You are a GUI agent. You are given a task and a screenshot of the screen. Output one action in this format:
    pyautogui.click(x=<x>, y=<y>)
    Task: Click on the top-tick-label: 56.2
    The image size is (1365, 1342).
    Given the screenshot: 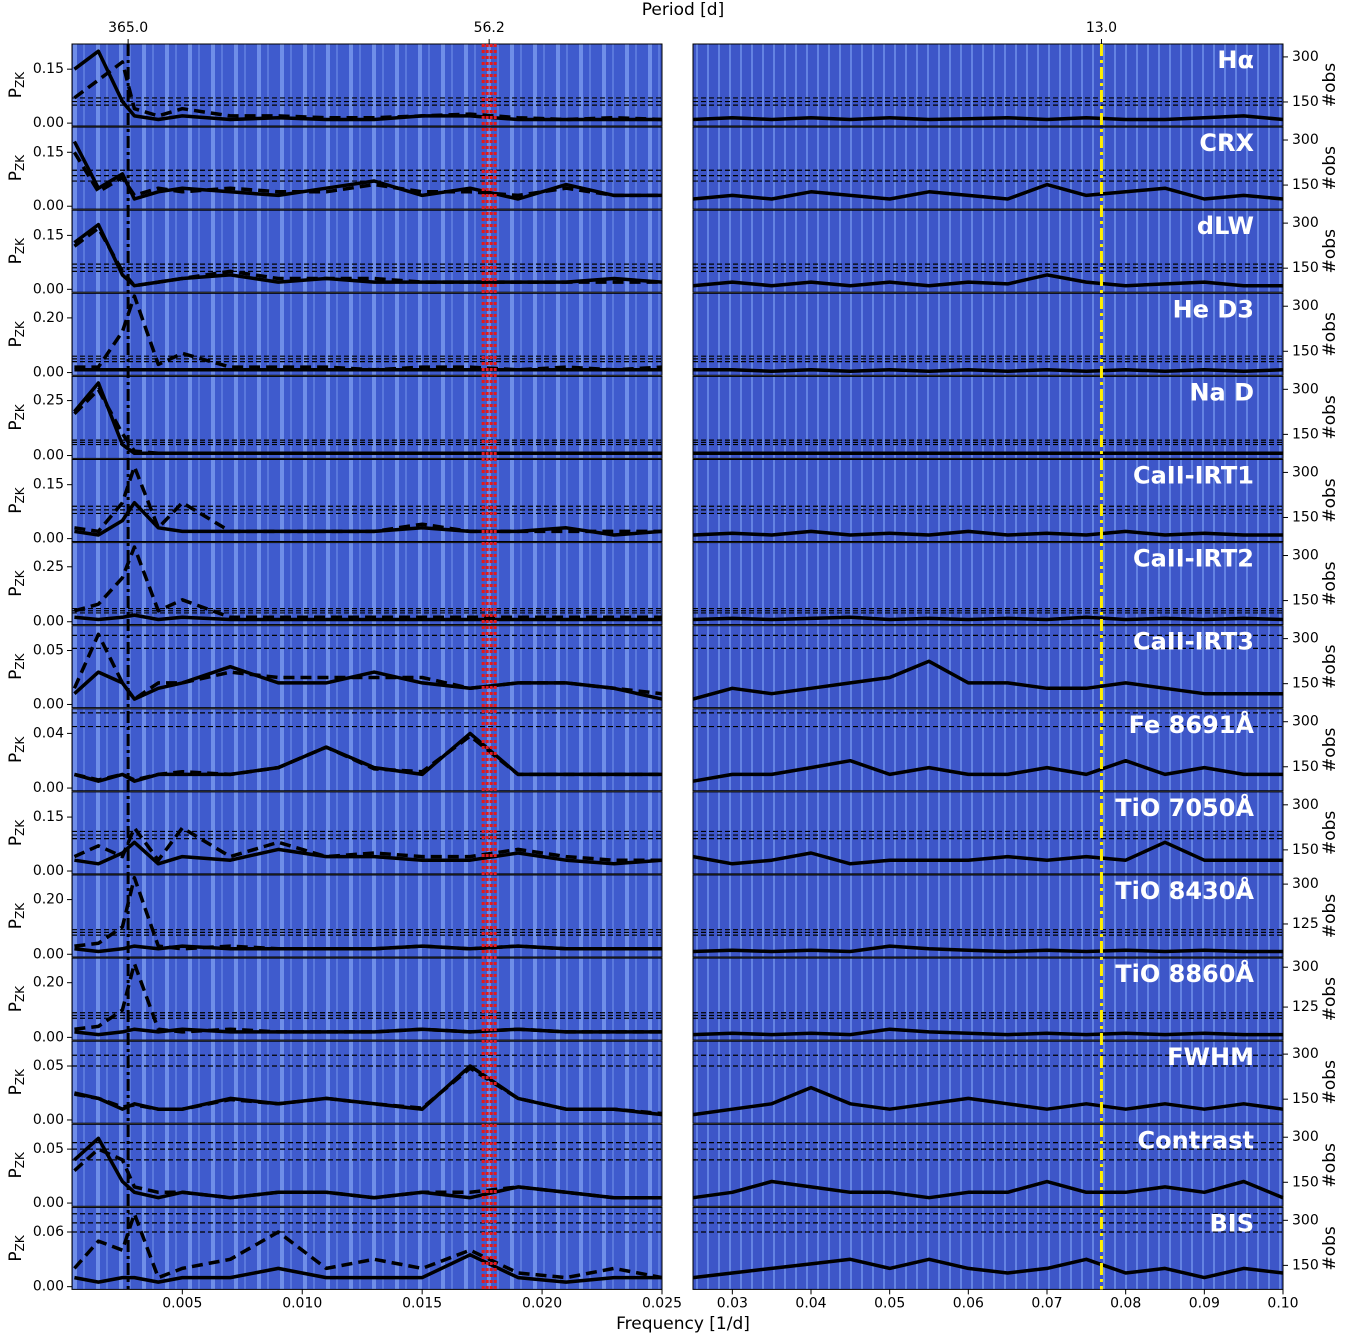 What is the action you would take?
    pyautogui.click(x=489, y=28)
    